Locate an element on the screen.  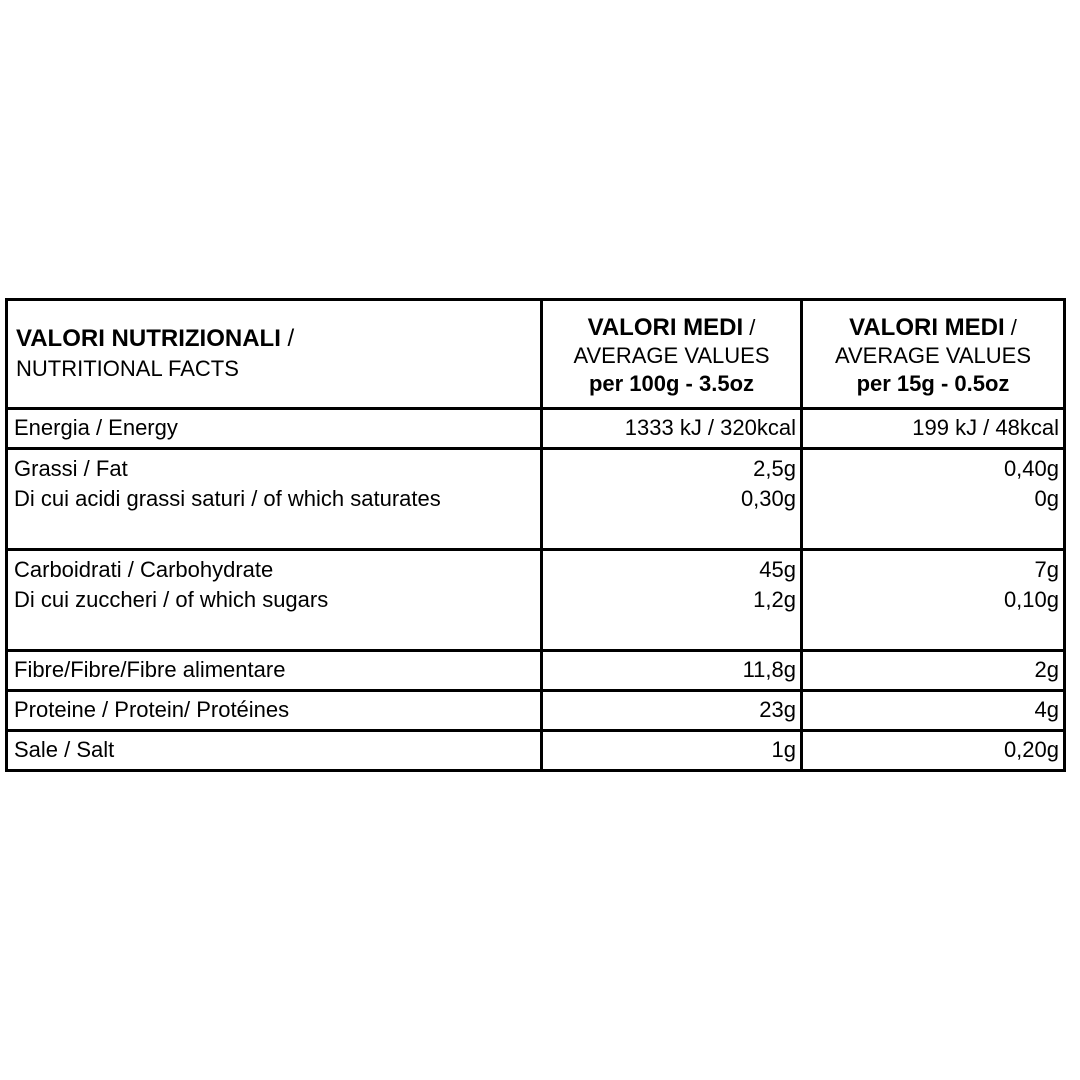
value-per15: 199 kJ / 48kcal is located at coordinates (985, 427).